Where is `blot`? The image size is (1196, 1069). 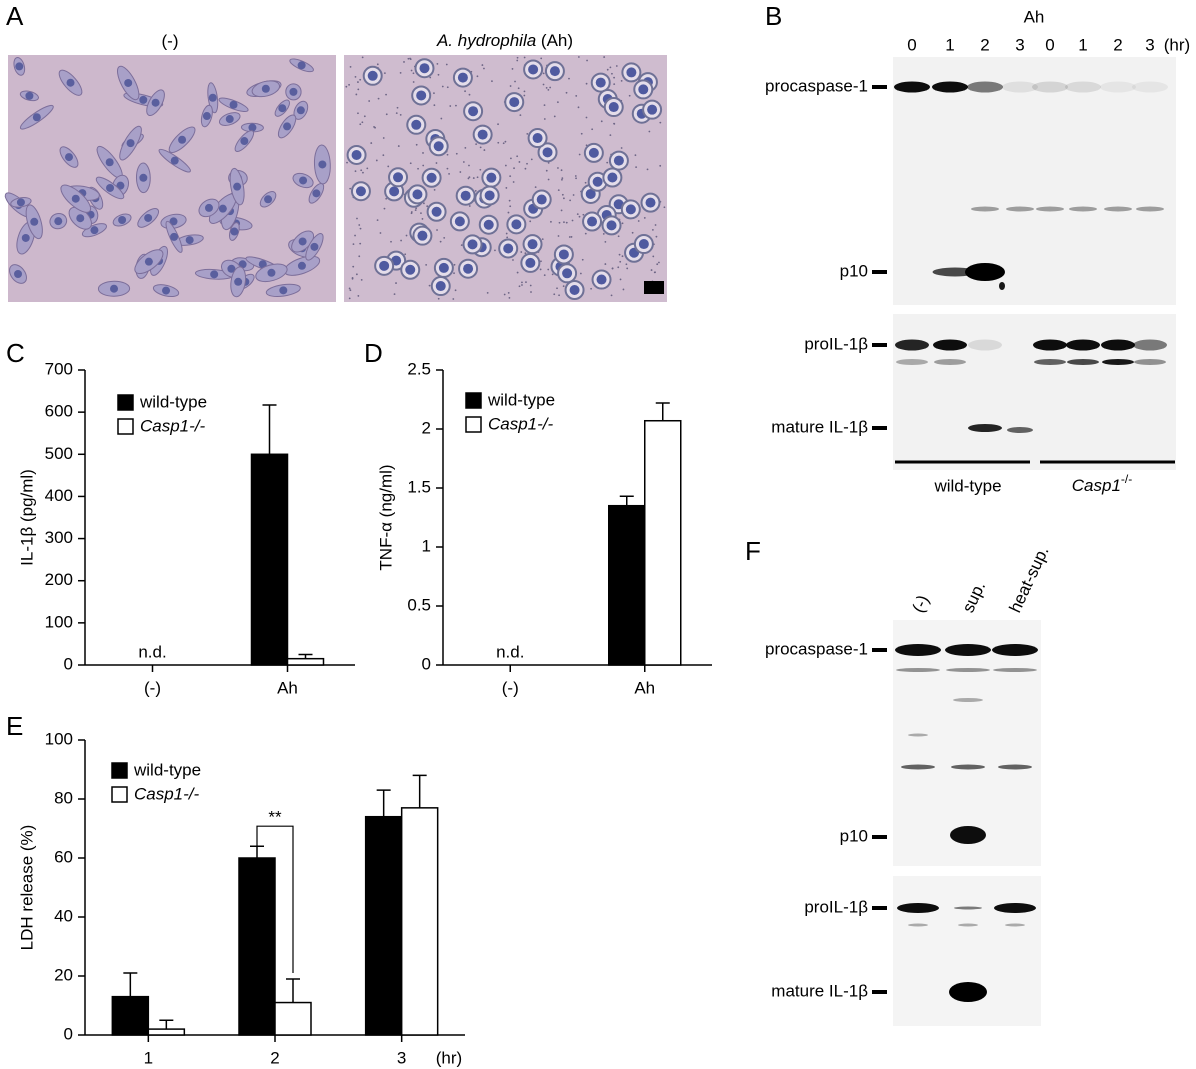
blot is located at coordinates (967, 743).